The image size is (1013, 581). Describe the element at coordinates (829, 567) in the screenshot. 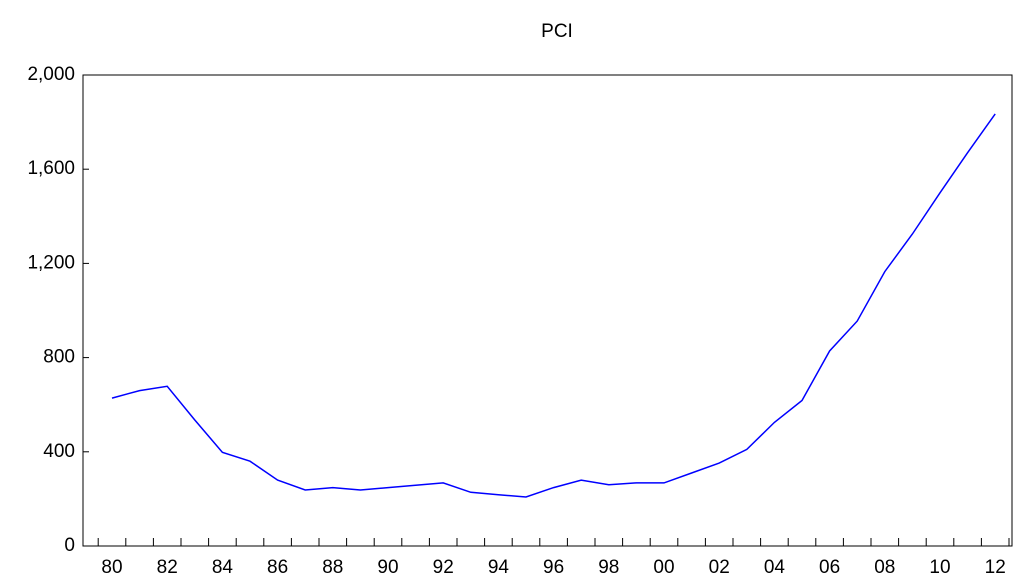

I see `x-tick-label: 06` at that location.